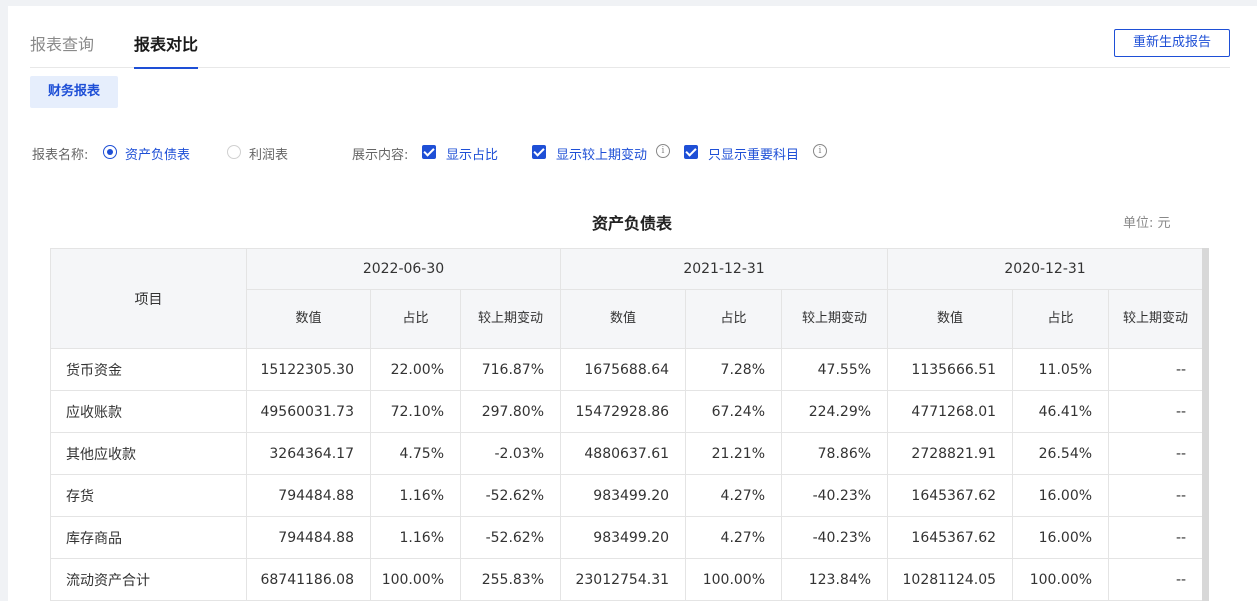  What do you see at coordinates (158, 155) in the screenshot?
I see `radio-balance-sheet-label: 资产负债表` at bounding box center [158, 155].